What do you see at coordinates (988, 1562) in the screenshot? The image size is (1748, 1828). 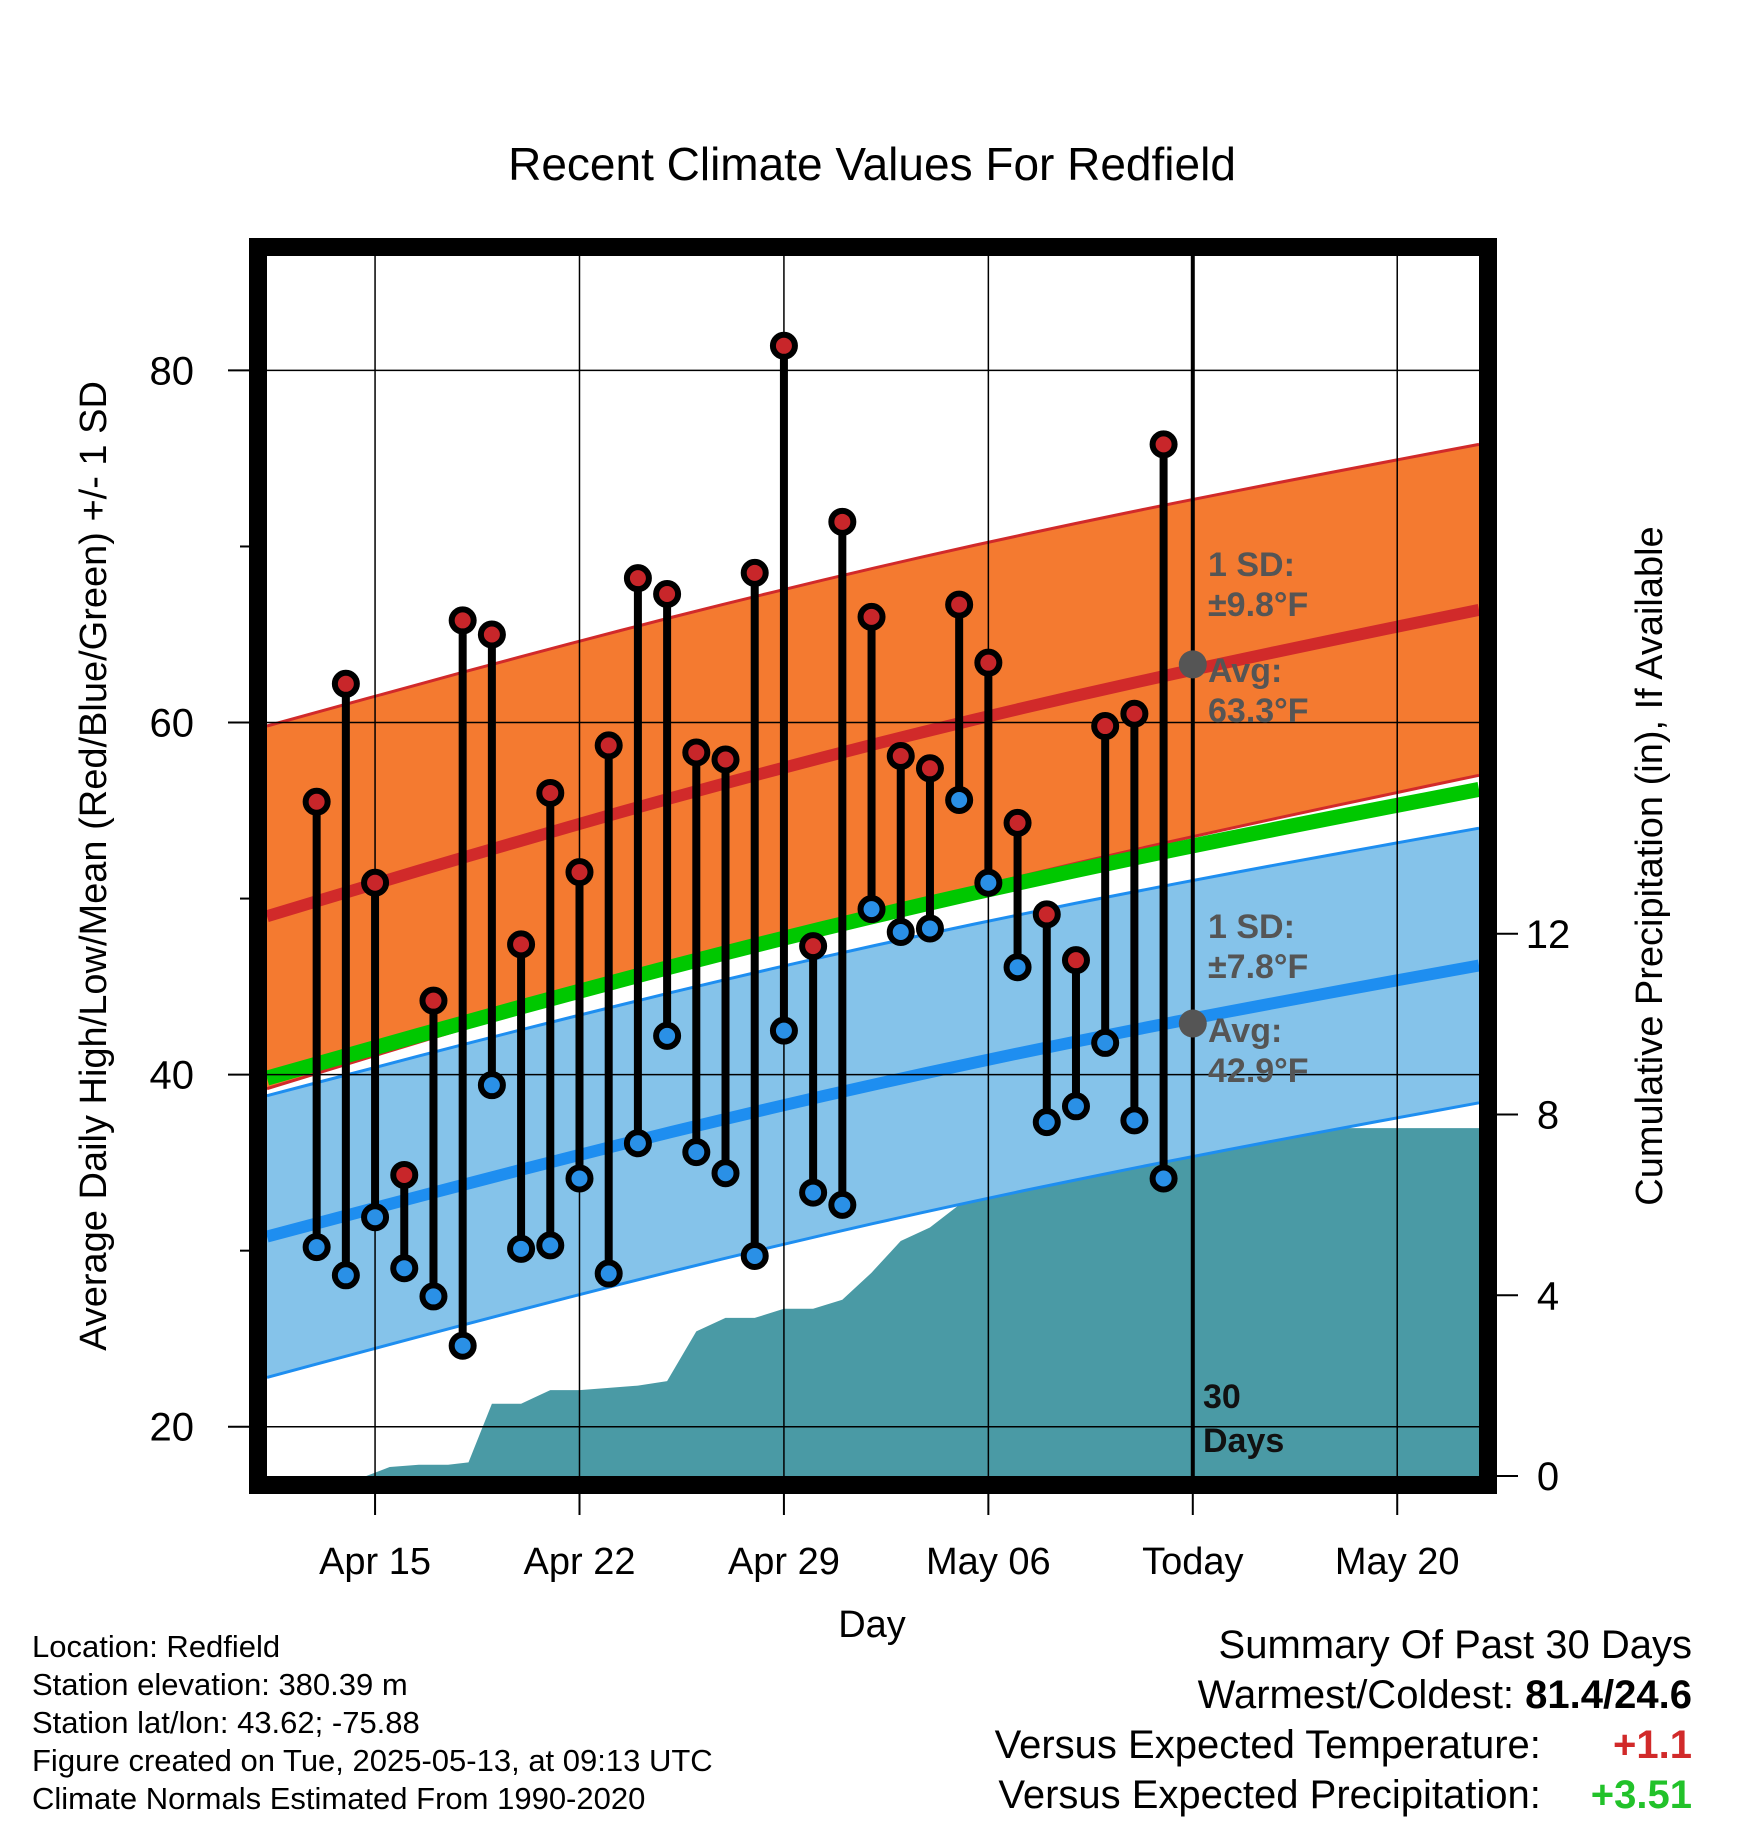 I see `x-tick-label: May 06` at bounding box center [988, 1562].